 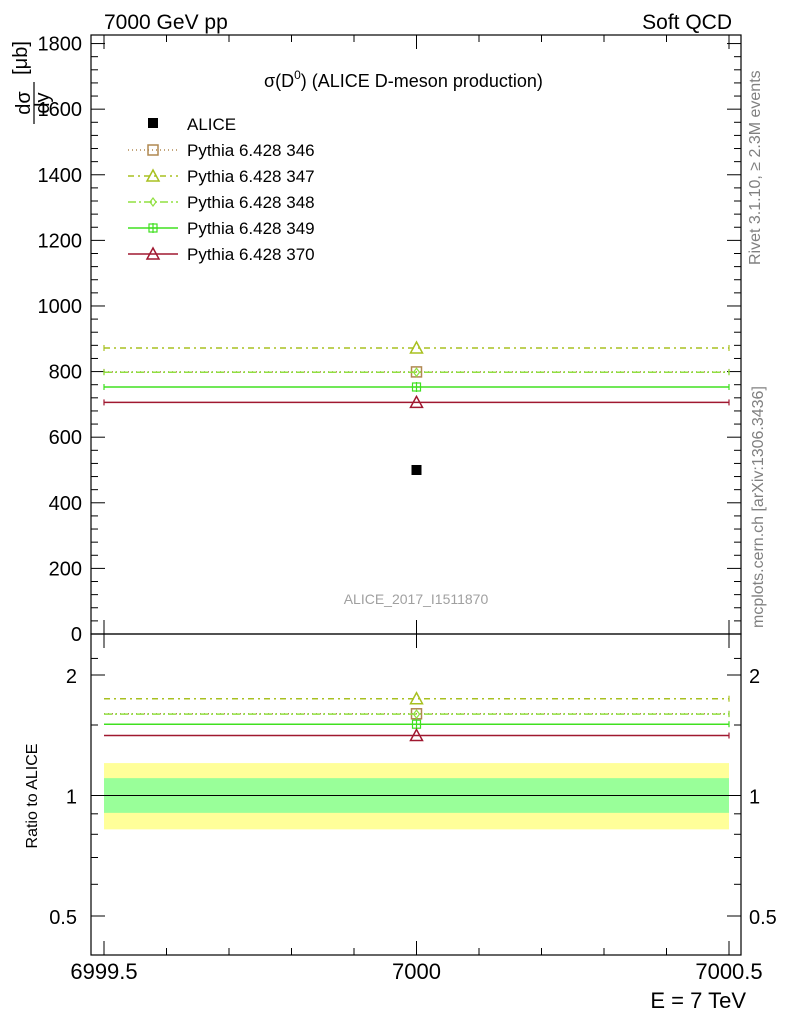 I want to click on ratio-ytick-label: 2, so click(x=71, y=677).